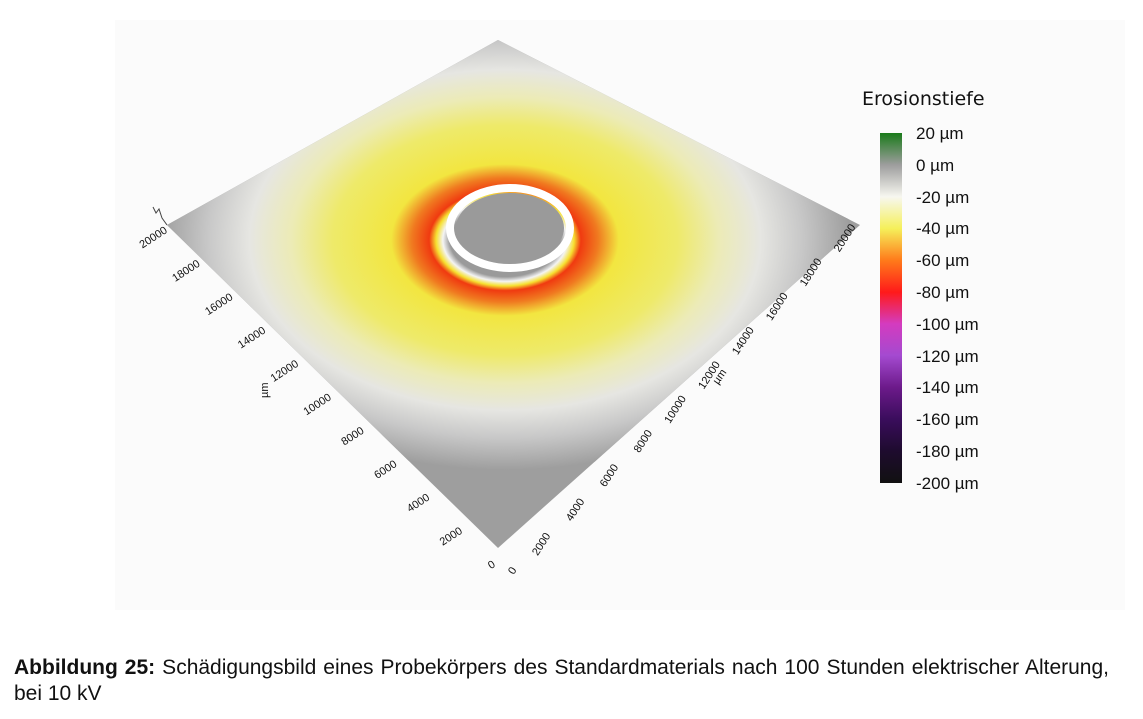 The image size is (1143, 719). Describe the element at coordinates (923, 99) in the screenshot. I see `colorbar-title: Erosionstiefe` at that location.